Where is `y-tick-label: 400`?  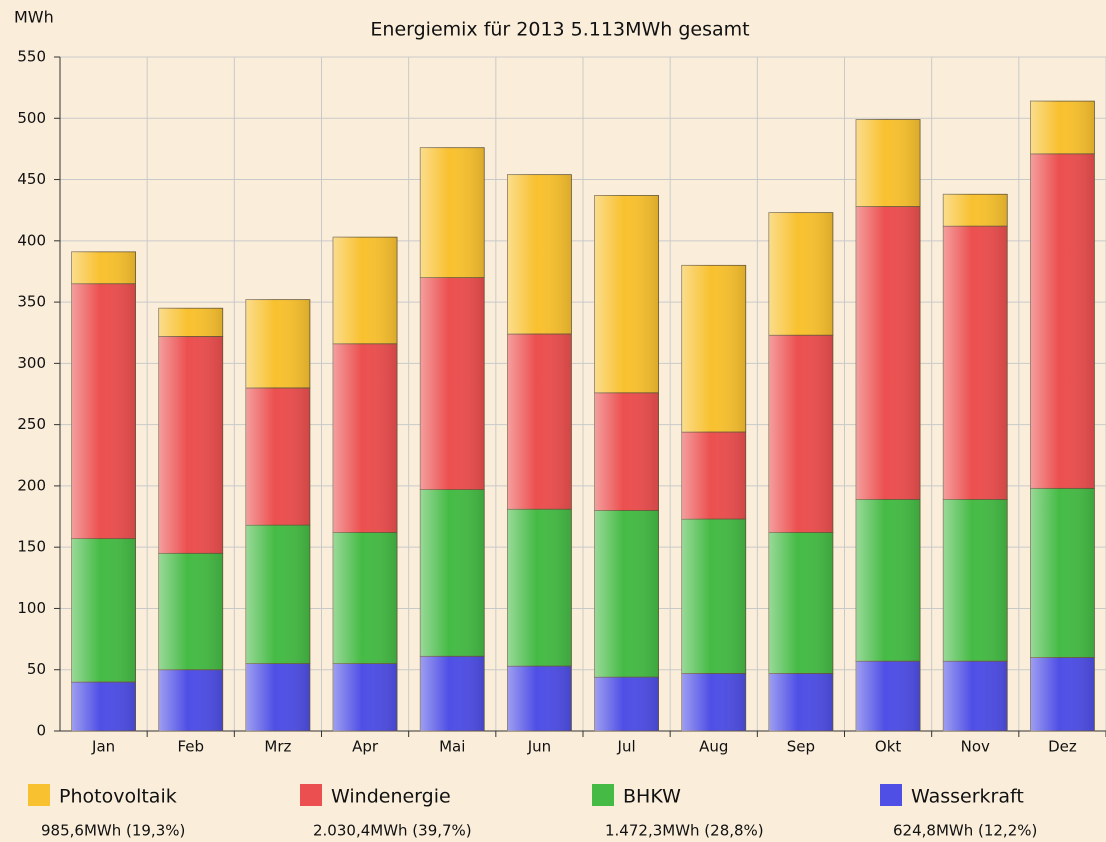
y-tick-label: 400 is located at coordinates (31, 240).